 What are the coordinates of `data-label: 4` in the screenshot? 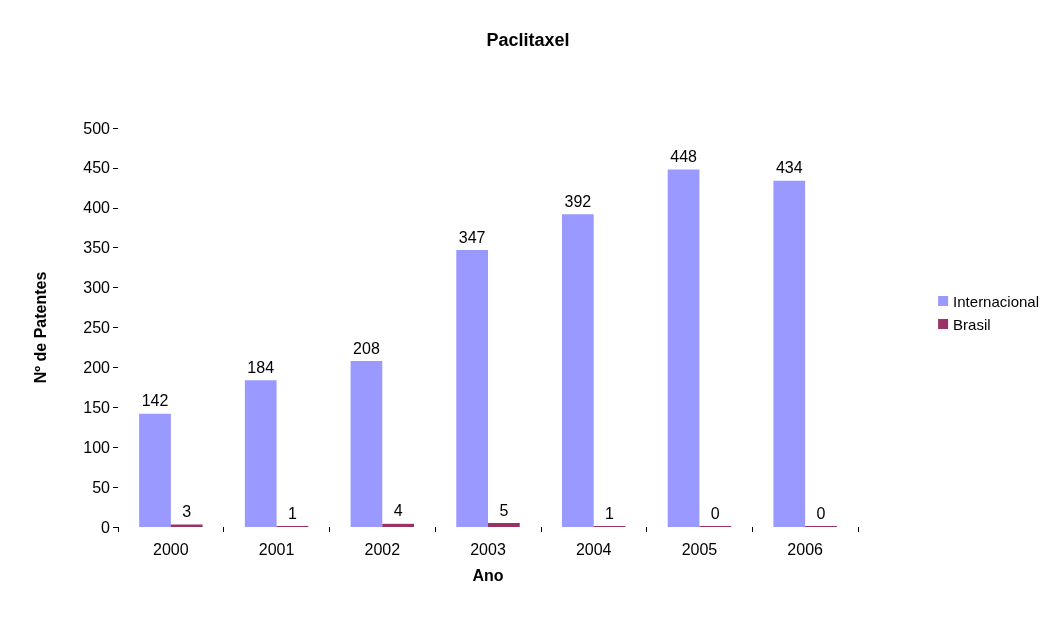 It's located at (398, 511).